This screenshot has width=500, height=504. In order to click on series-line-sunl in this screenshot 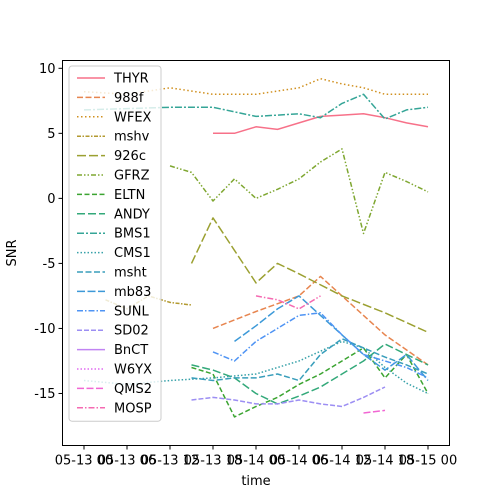, I will do `click(320, 345)`.